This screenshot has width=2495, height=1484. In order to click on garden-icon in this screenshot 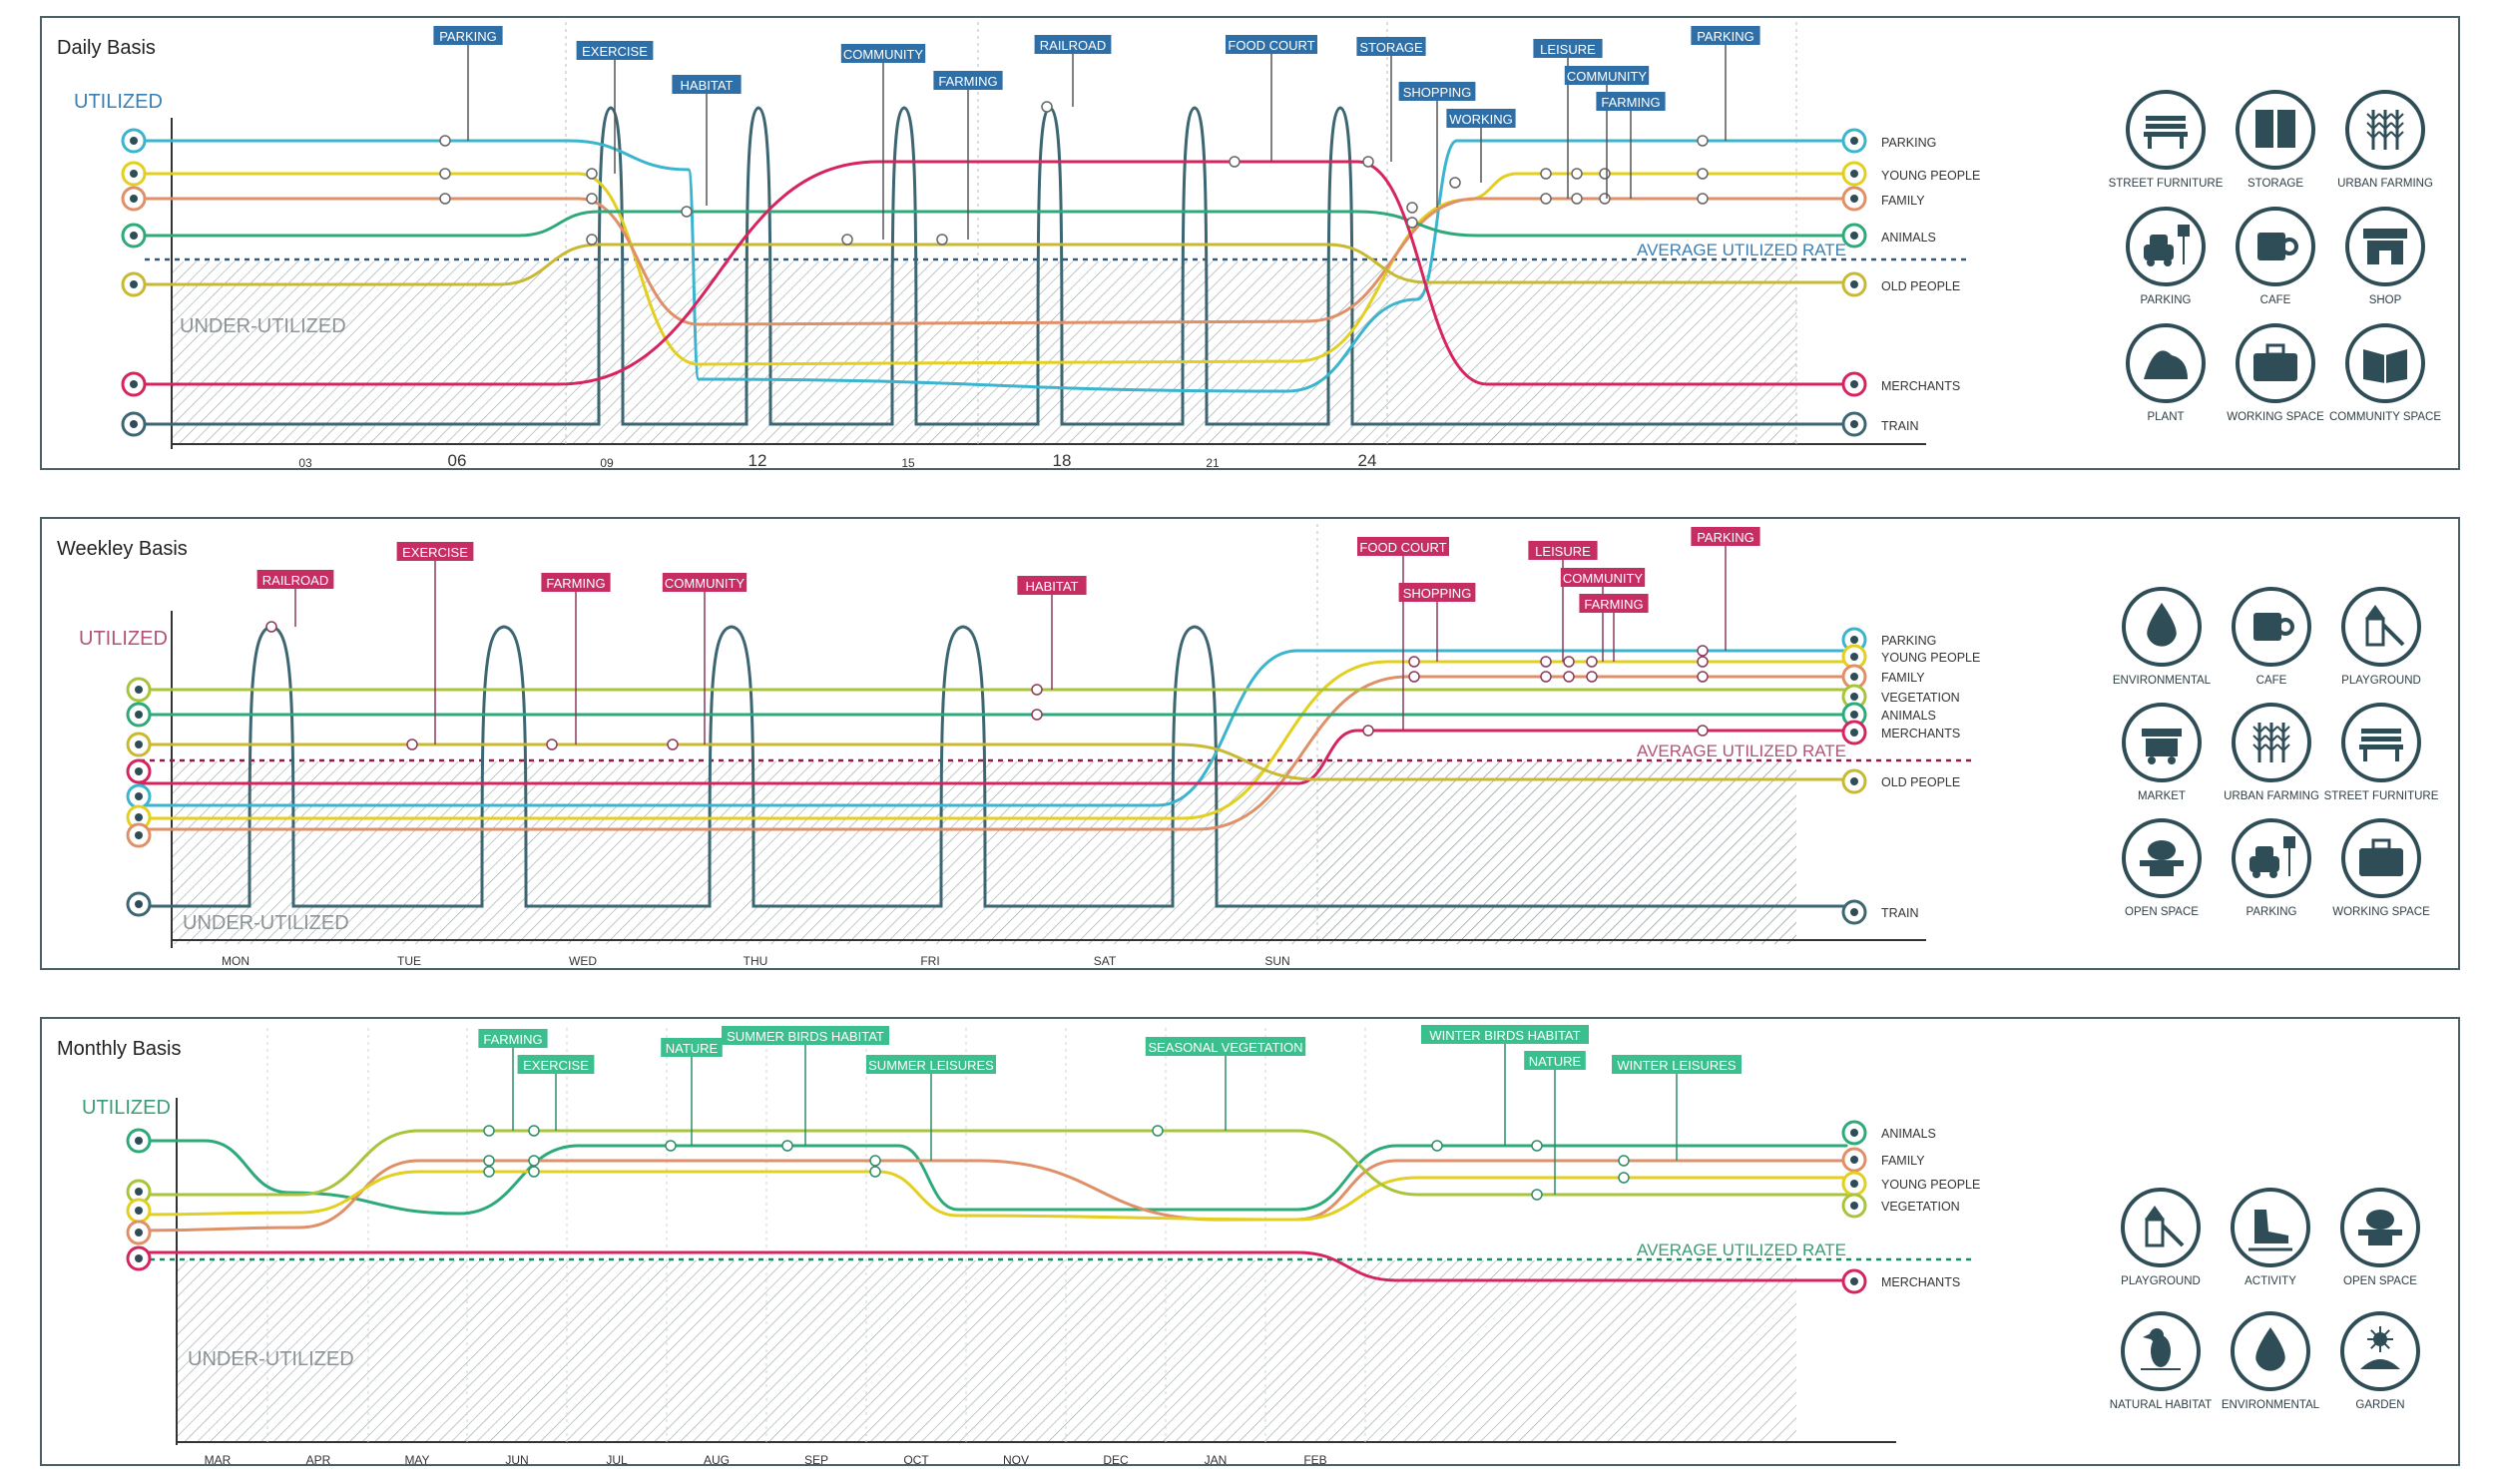, I will do `click(2380, 1351)`.